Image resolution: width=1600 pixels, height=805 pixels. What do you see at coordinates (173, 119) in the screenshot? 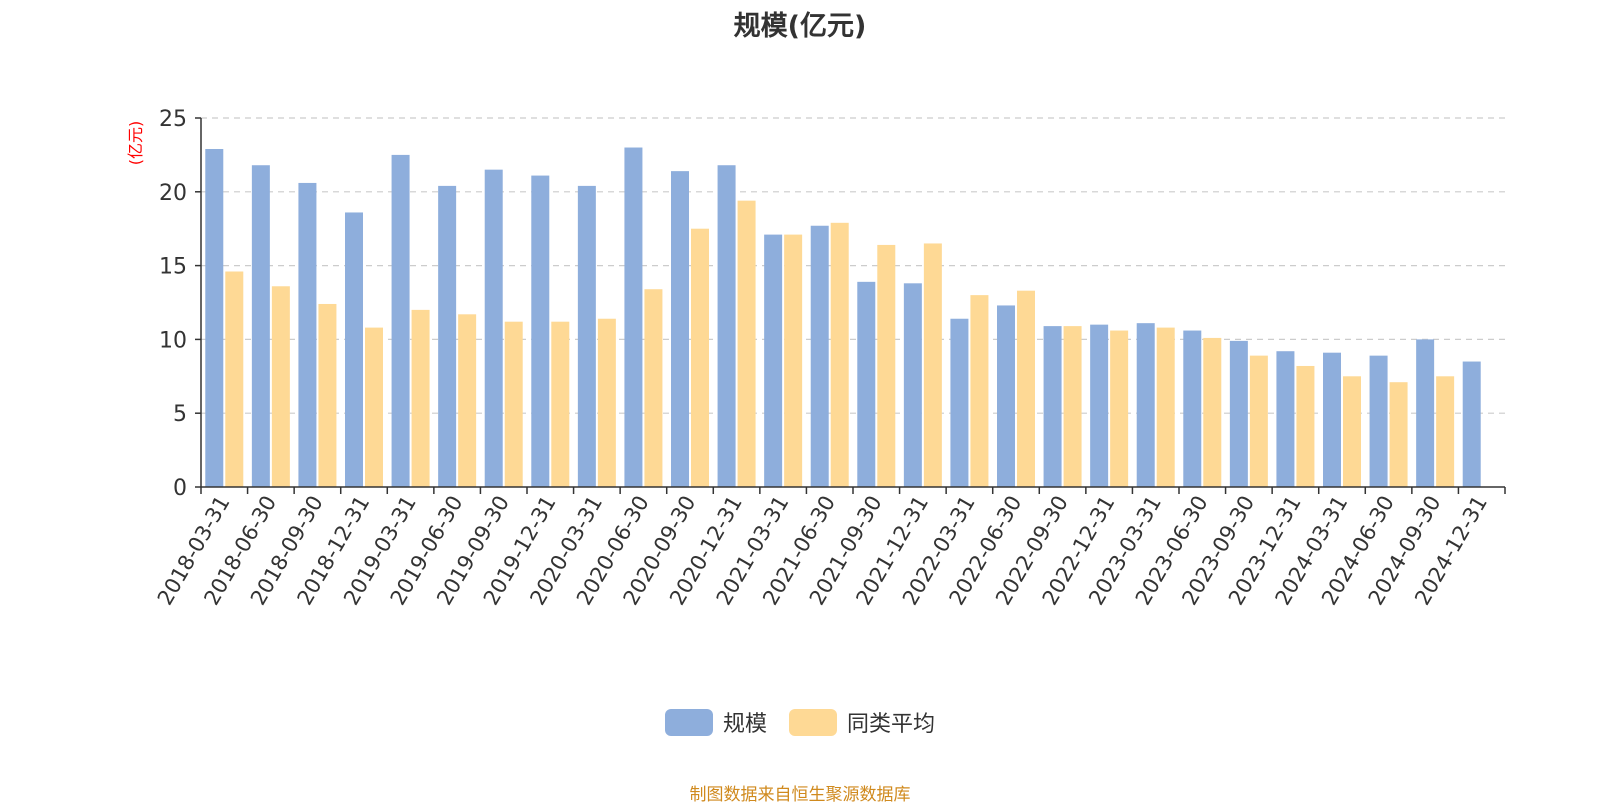
I see `y-tick-label: 25` at bounding box center [173, 119].